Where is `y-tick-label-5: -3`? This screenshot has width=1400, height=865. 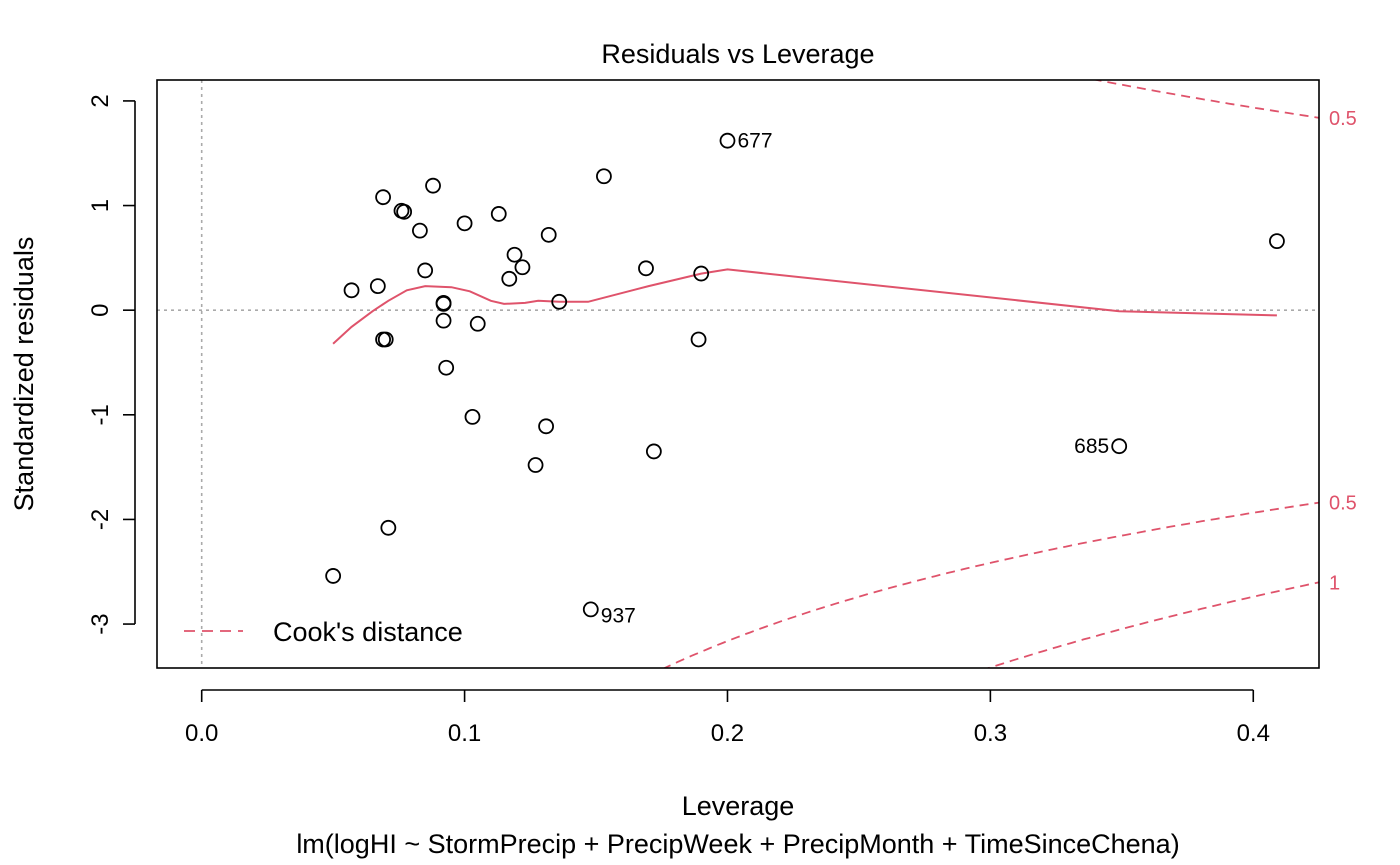
y-tick-label-5: -3 is located at coordinates (100, 623).